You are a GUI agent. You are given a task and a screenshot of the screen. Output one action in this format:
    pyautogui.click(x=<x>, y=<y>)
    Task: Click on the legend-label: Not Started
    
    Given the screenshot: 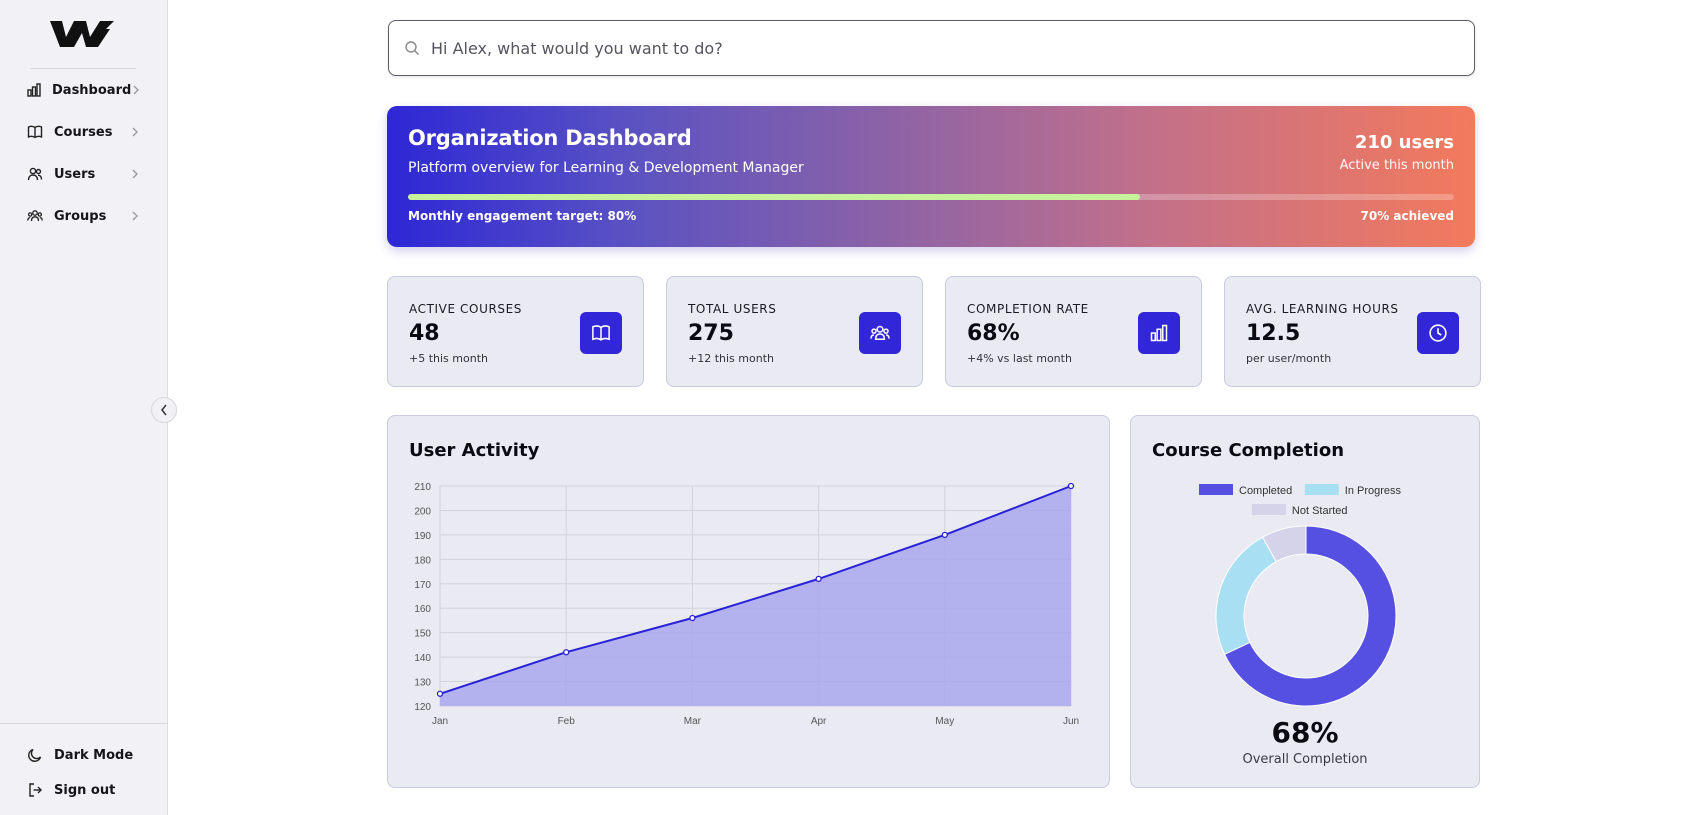 What is the action you would take?
    pyautogui.click(x=1320, y=511)
    